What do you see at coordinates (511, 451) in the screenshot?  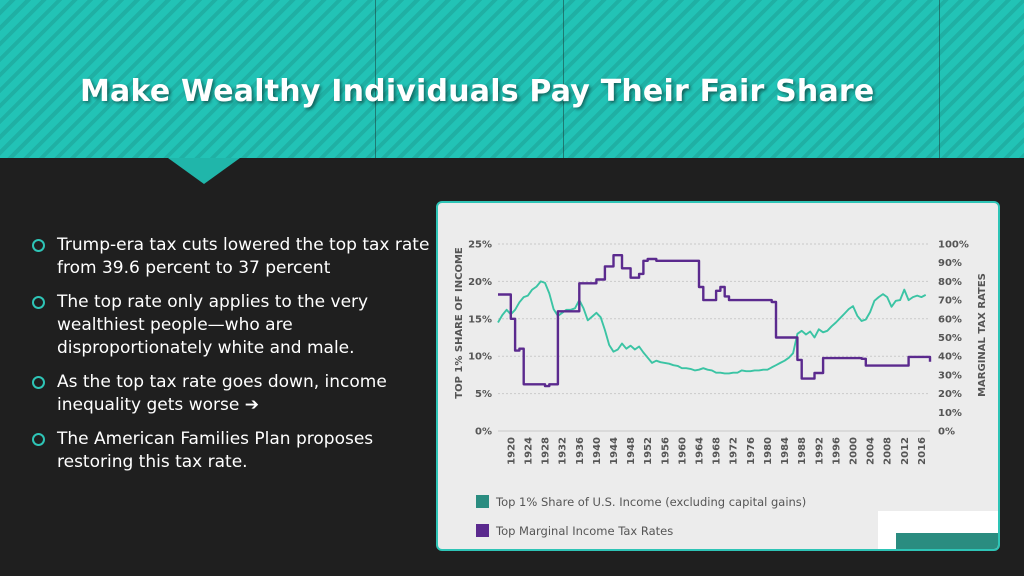 I see `x-tick-label: 1920` at bounding box center [511, 451].